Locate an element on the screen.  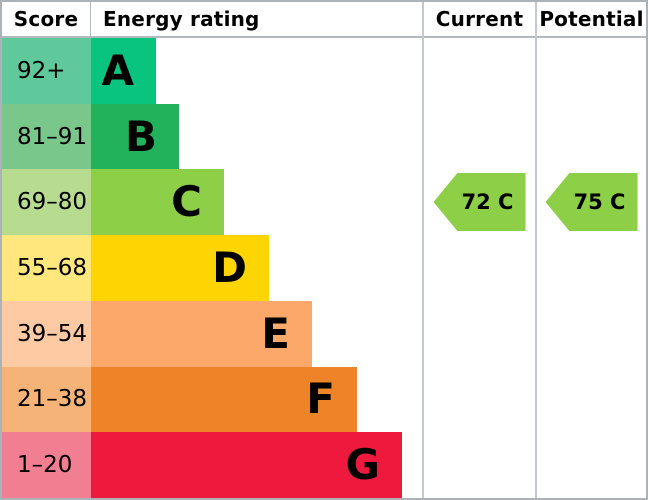
current-arrow-slot: 72 C is located at coordinates (479, 202).